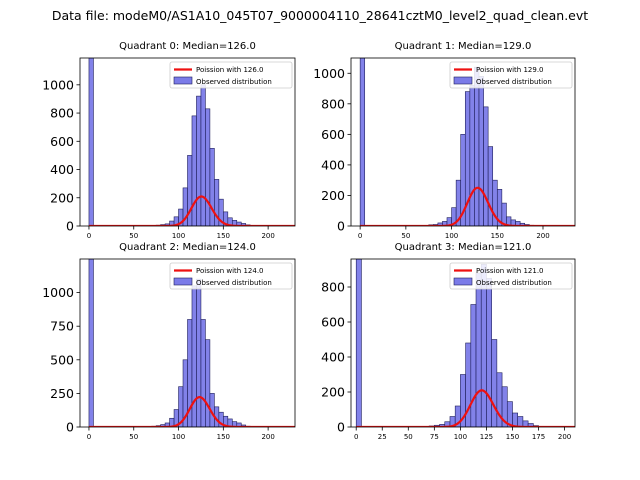 Image resolution: width=640 pixels, height=480 pixels. Describe the element at coordinates (451, 236) in the screenshot. I see `quadrant-1-x-tick-label: 100` at that location.